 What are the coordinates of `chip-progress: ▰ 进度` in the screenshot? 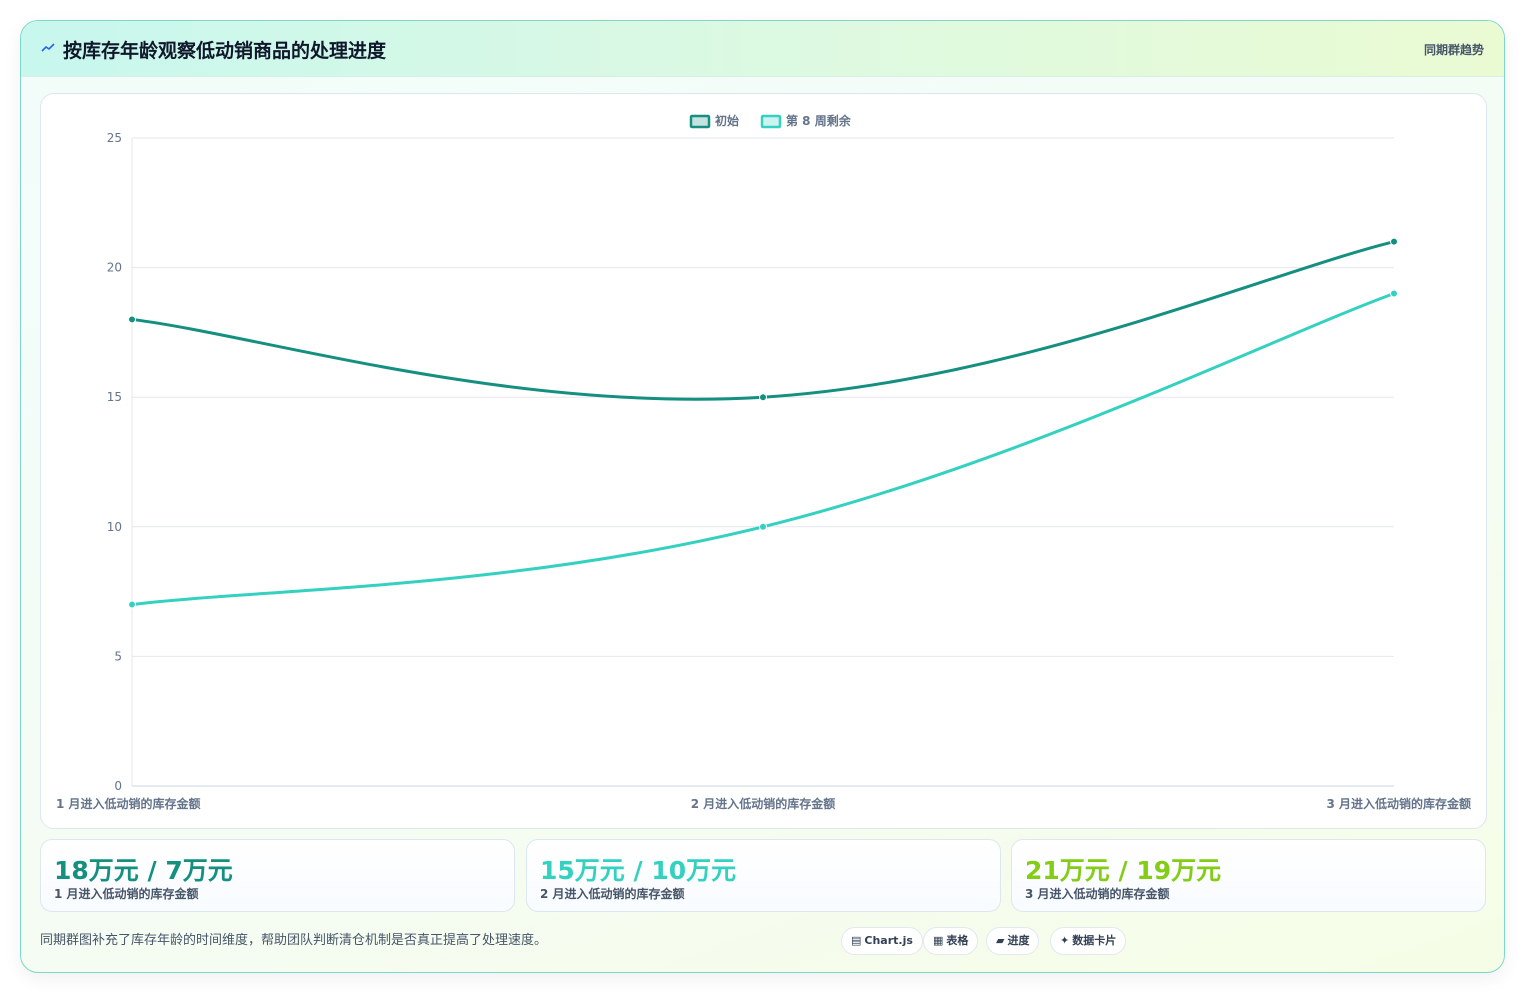 It's located at (1013, 941).